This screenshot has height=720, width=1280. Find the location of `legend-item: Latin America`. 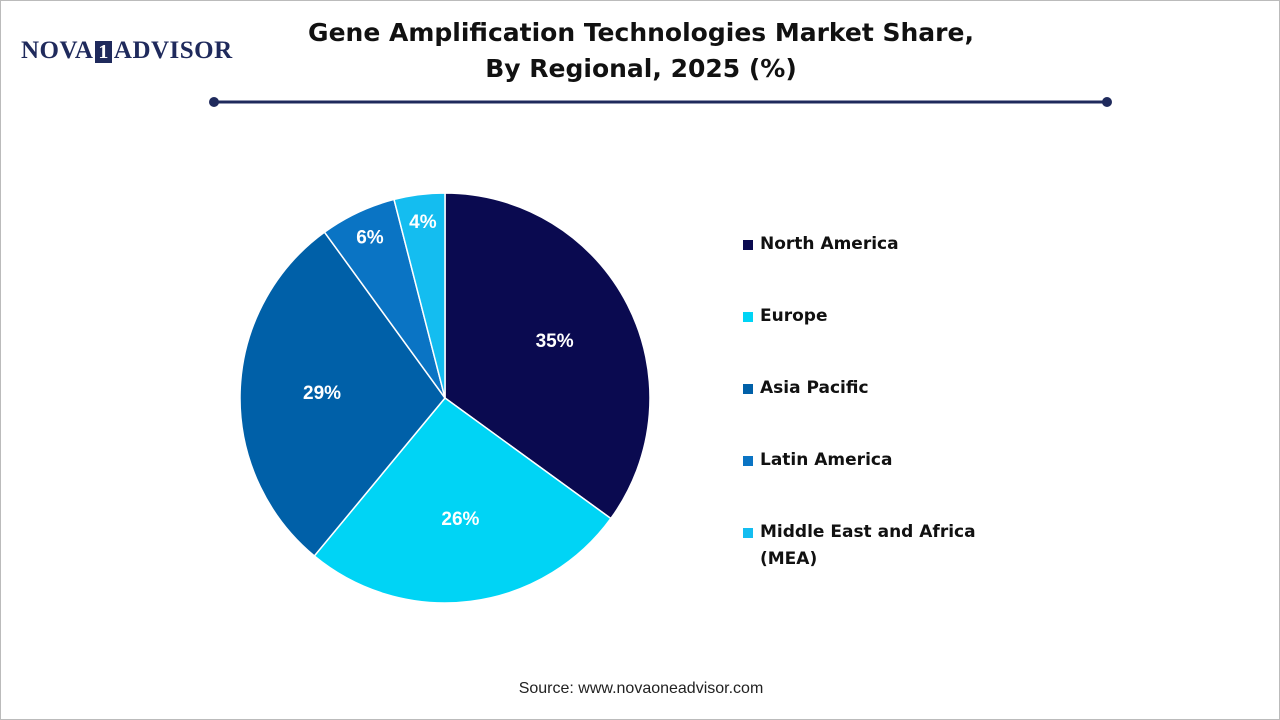

legend-item: Latin America is located at coordinates (817, 460).